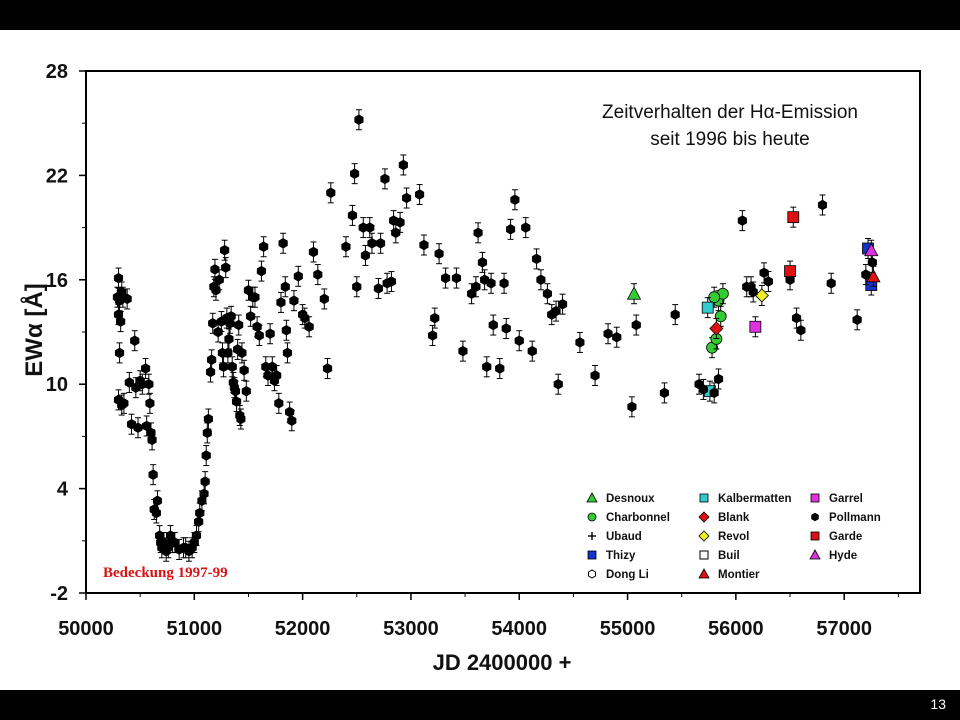 This screenshot has height=720, width=960. Describe the element at coordinates (615, 537) in the screenshot. I see `legend-item-ubaud: Ubaud` at that location.